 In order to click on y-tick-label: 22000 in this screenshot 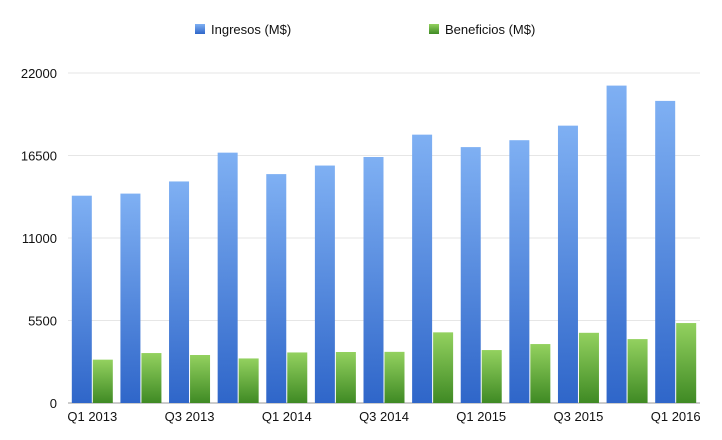, I will do `click(39, 73)`.